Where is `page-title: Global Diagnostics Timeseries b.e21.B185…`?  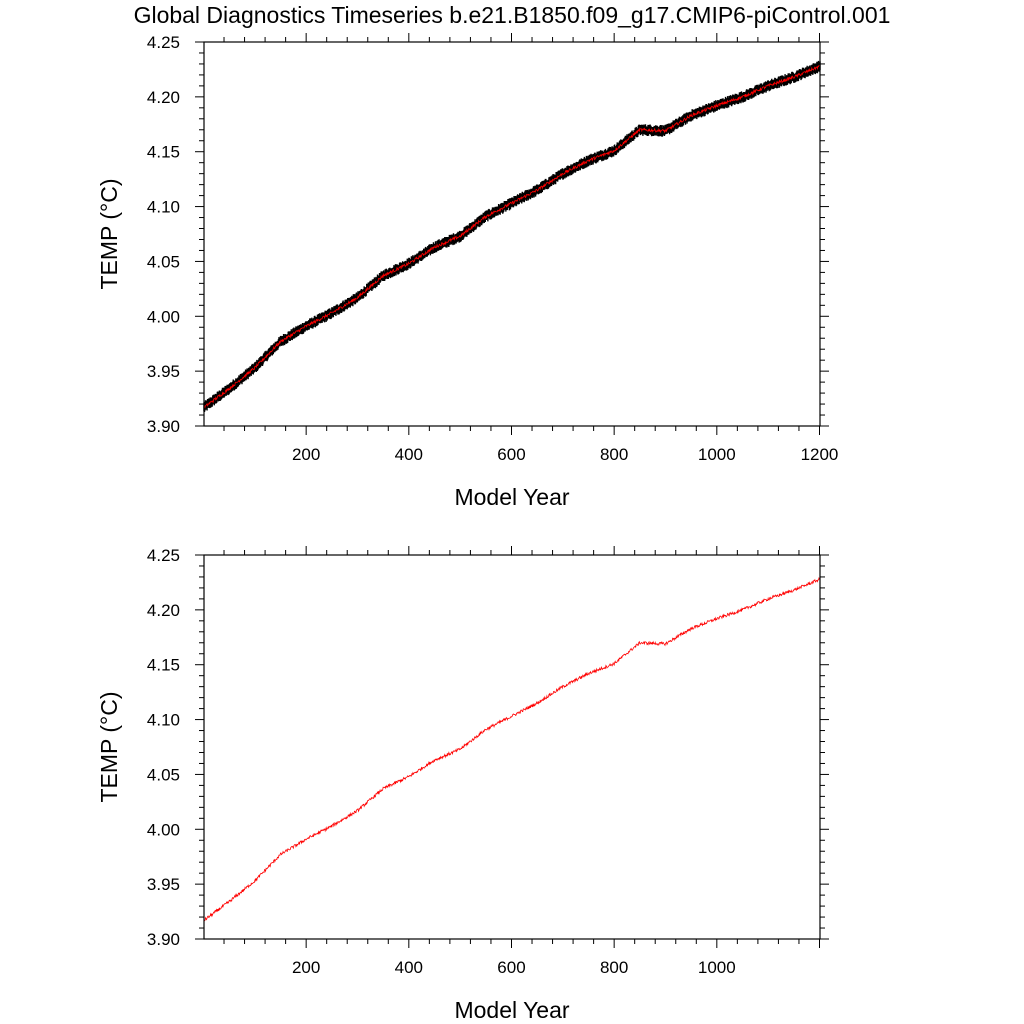
page-title: Global Diagnostics Timeseries b.e21.B185… is located at coordinates (512, 15).